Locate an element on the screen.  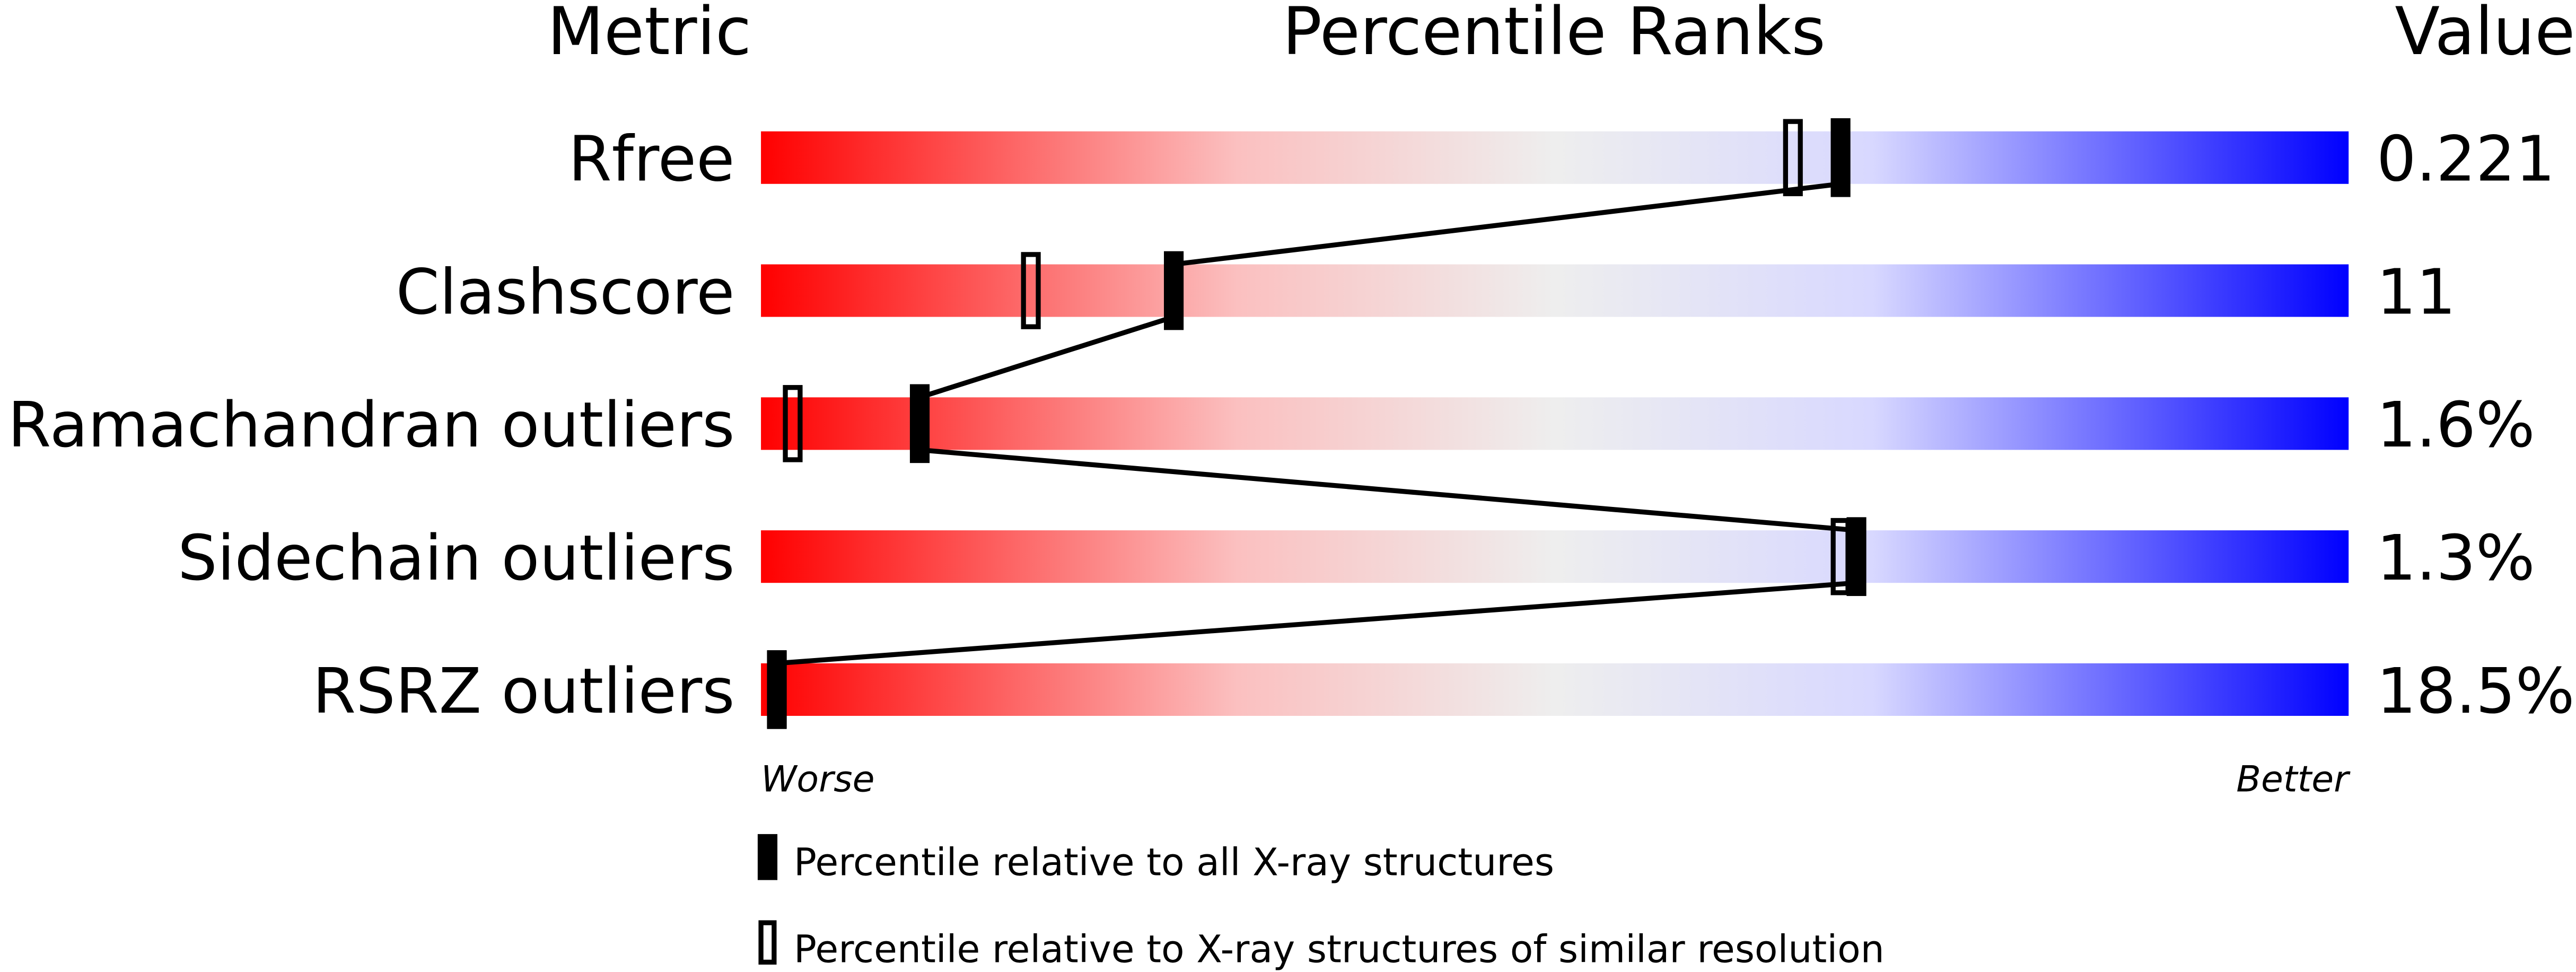
metric-label: RSRZ outliers is located at coordinates (523, 691).